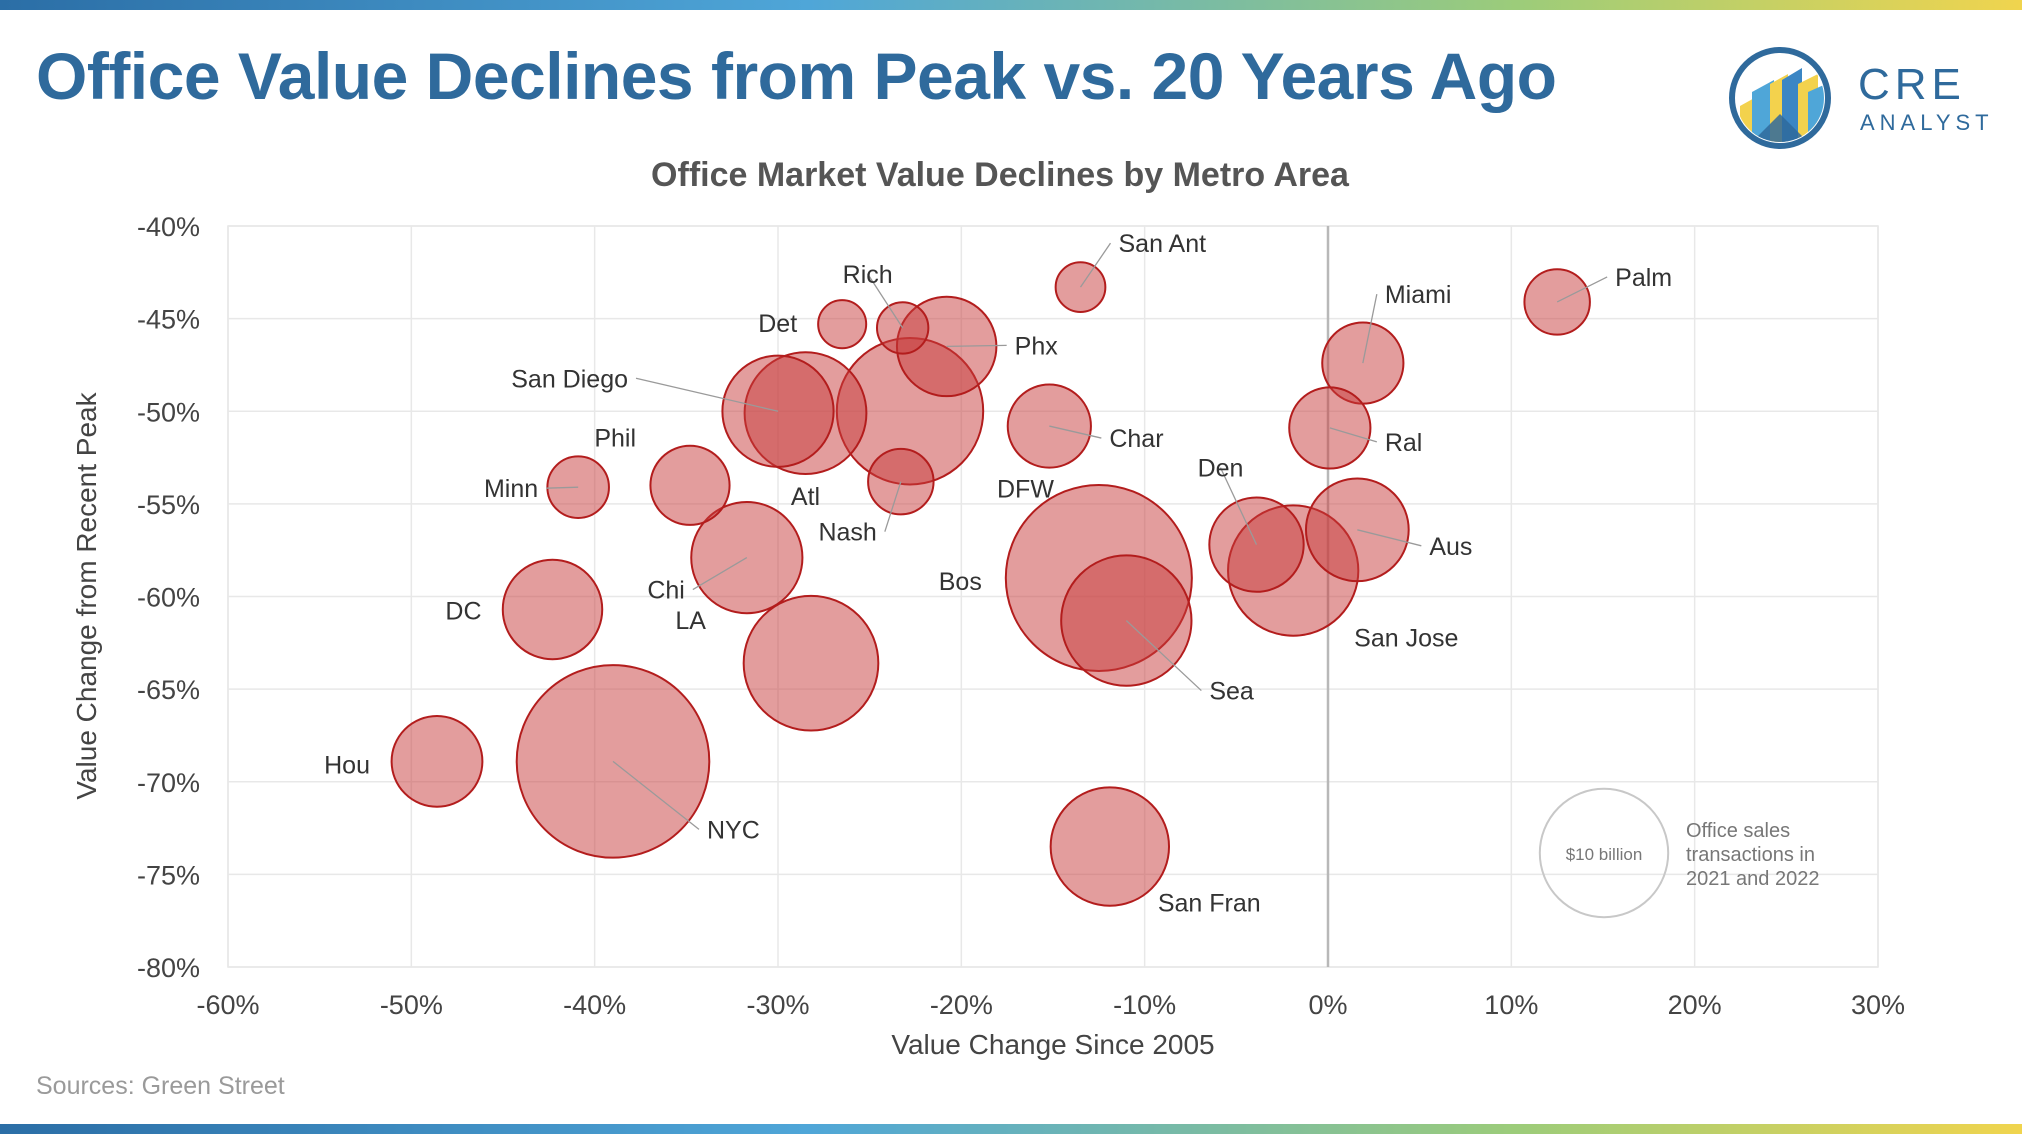 The image size is (2022, 1134). Describe the element at coordinates (160, 1086) in the screenshot. I see `source-note: Sources: Green Street` at that location.